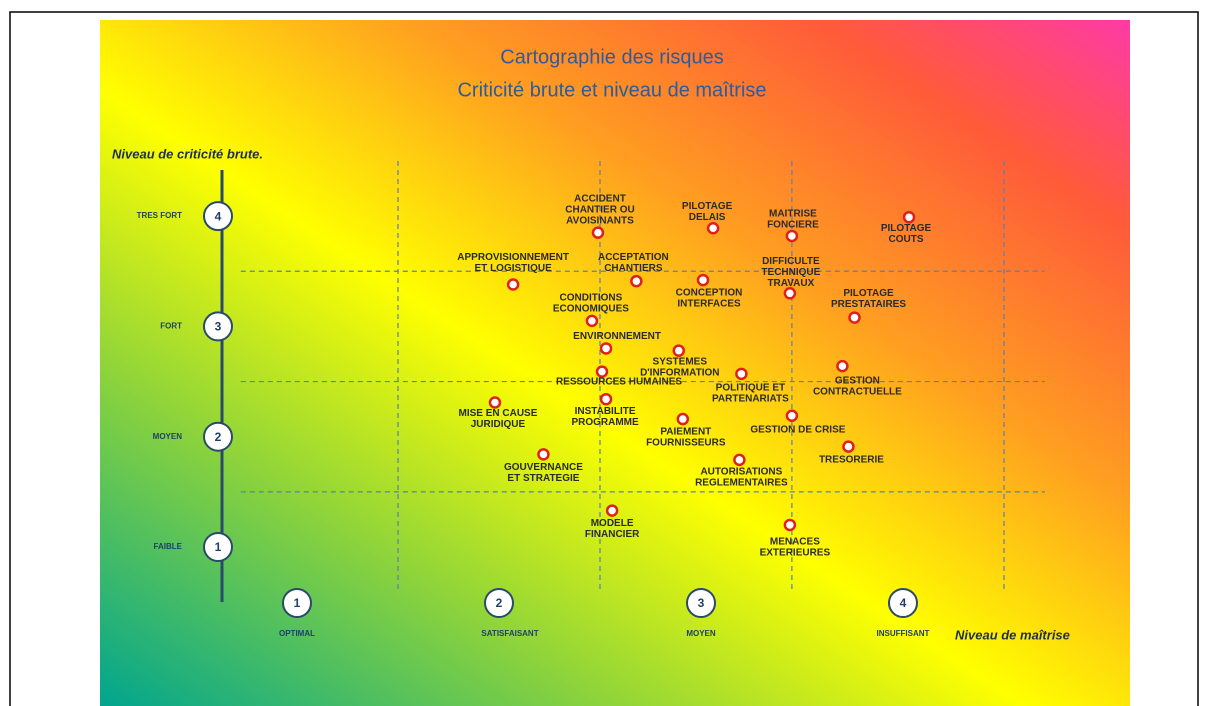  What do you see at coordinates (297, 633) in the screenshot?
I see `x-level-label: OPTIMAL` at bounding box center [297, 633].